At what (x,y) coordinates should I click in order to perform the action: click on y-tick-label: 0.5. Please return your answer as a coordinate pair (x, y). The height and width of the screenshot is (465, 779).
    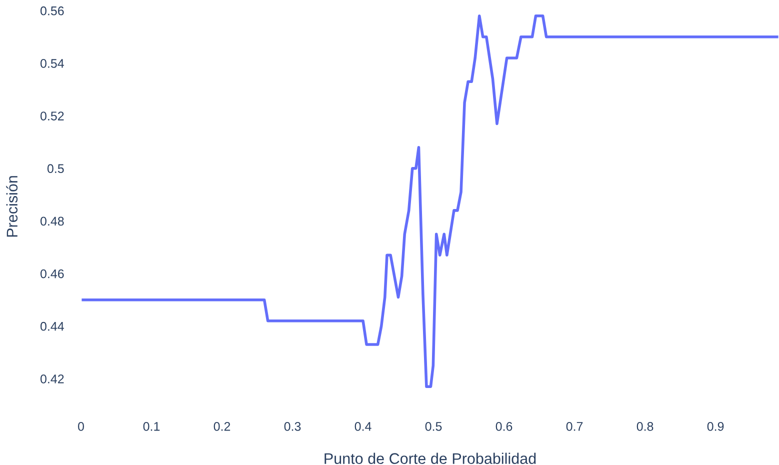
    Looking at the image, I should click on (55, 169).